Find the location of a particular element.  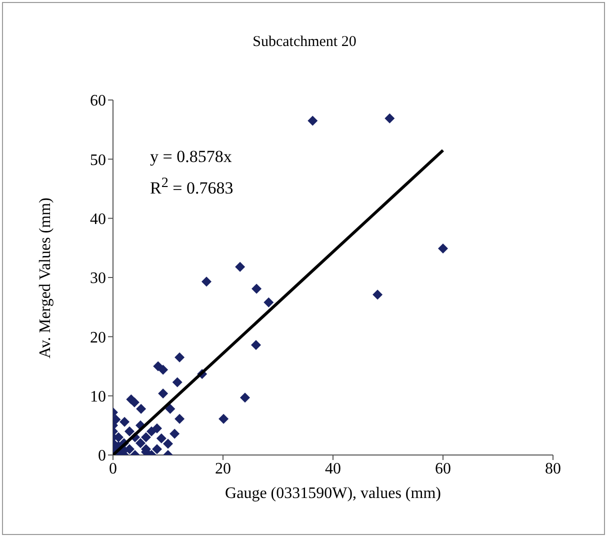

y-tick-label: 50 is located at coordinates (98, 160).